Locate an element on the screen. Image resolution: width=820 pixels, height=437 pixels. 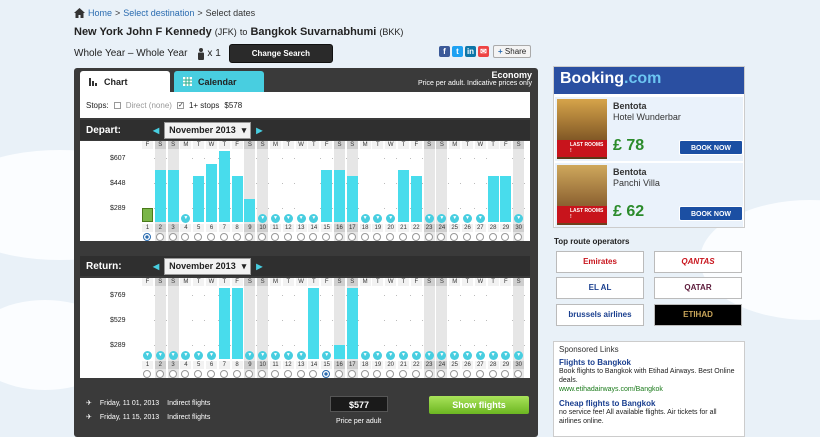
day-column: S ▼ 10 is located at coordinates (263, 328).